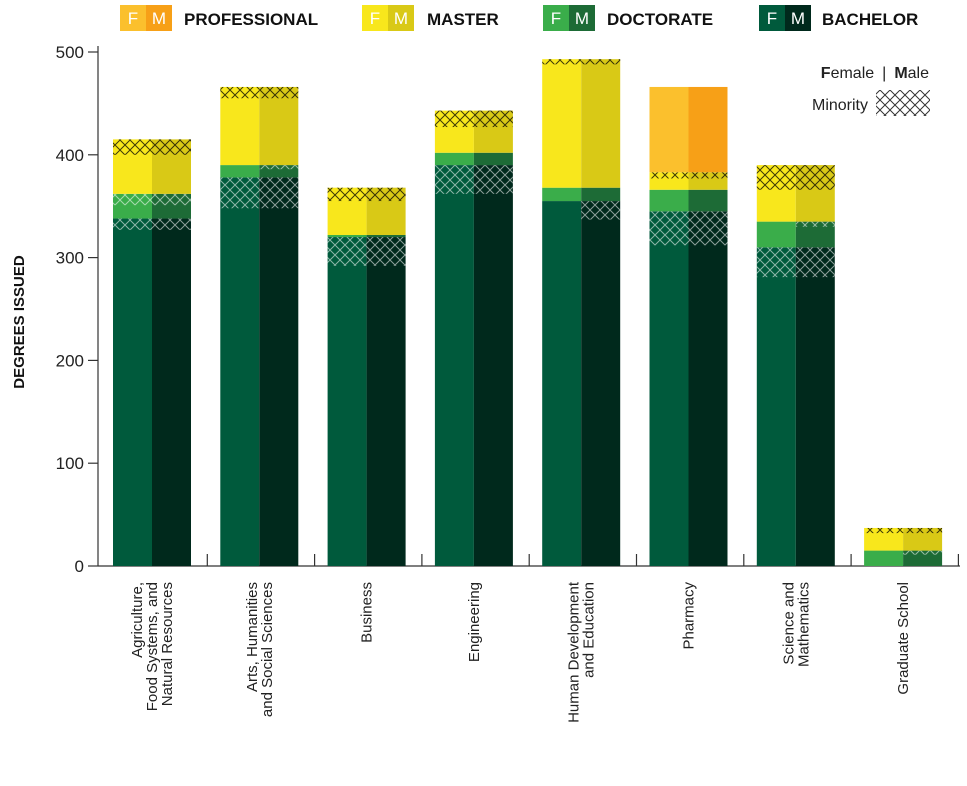 This screenshot has height=786, width=967. I want to click on bar-4-male-doctorate, so click(601, 194).